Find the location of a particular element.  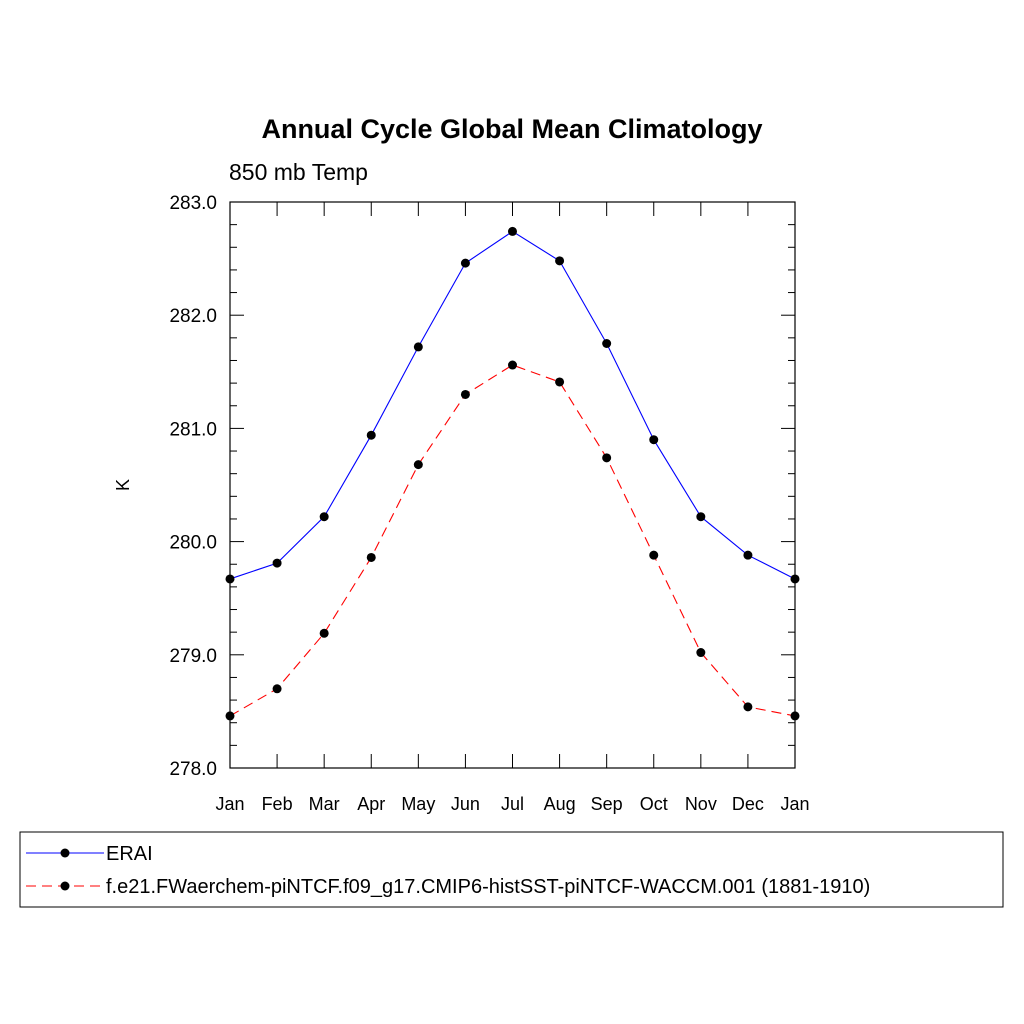

y-tick-label: 281.0 is located at coordinates (193, 429).